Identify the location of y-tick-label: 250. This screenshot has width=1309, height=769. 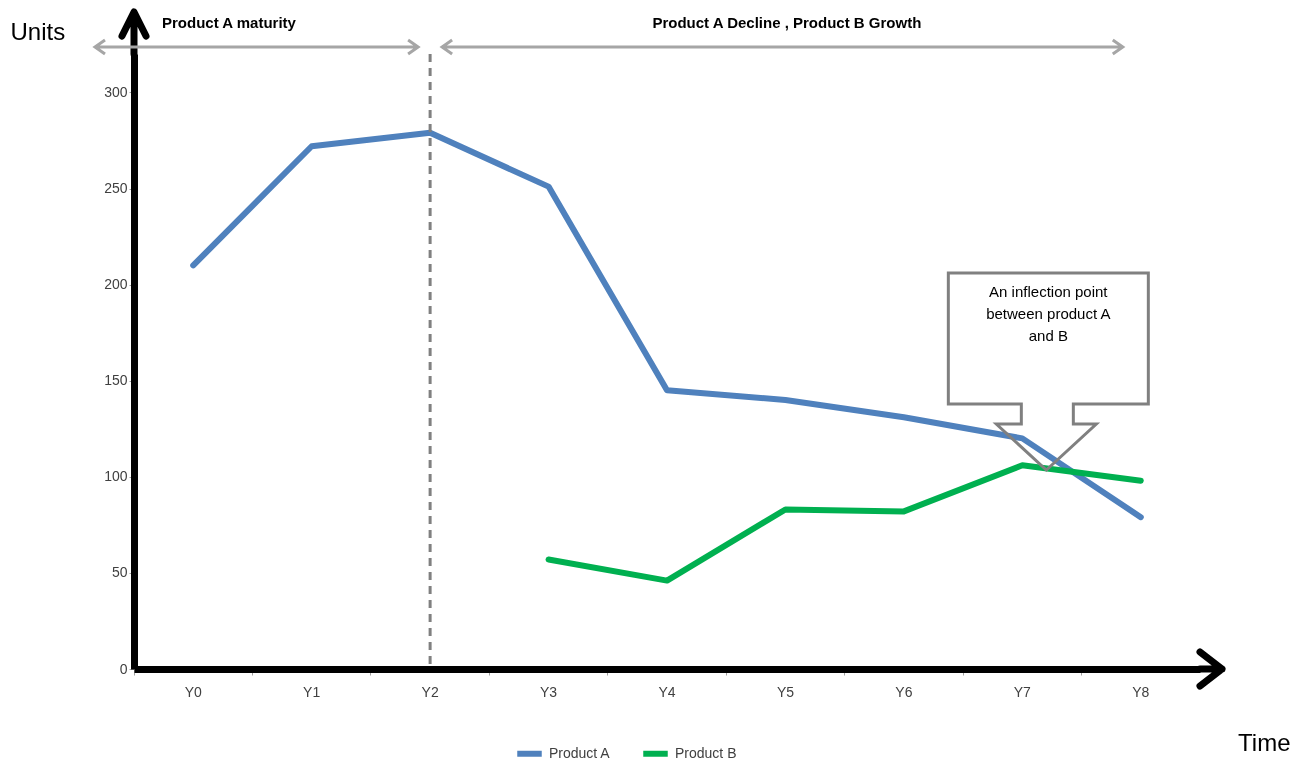
(116, 188).